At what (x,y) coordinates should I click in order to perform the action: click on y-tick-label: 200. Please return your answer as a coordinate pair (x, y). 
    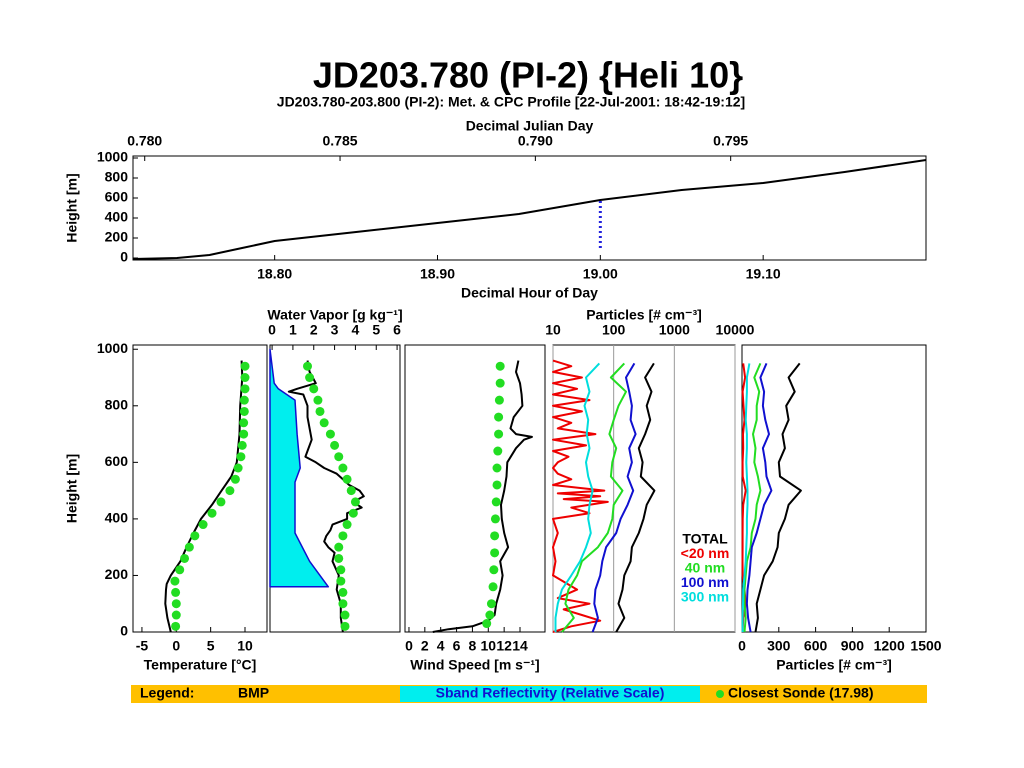
    Looking at the image, I should click on (117, 237).